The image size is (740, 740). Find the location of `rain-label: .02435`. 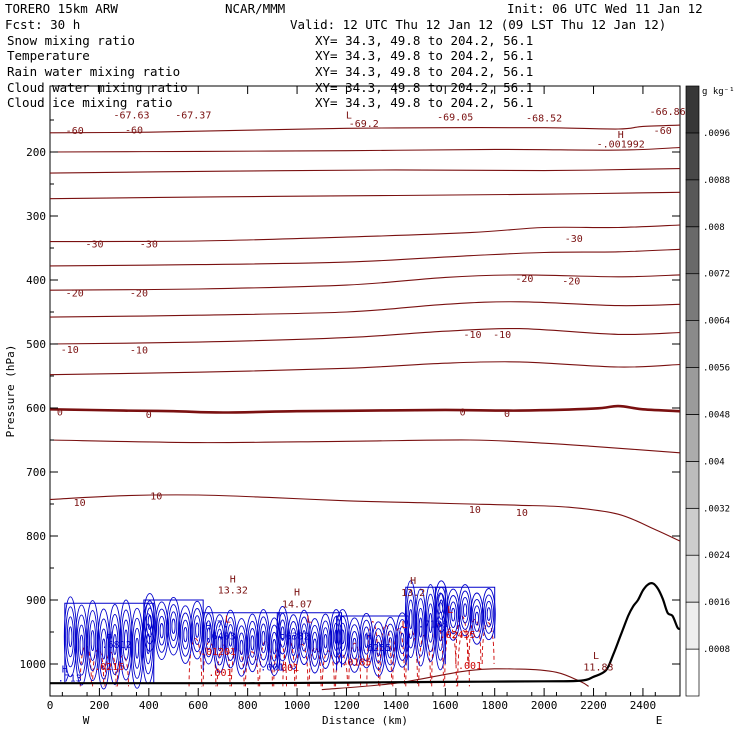

rain-label: .02435 is located at coordinates (458, 635).